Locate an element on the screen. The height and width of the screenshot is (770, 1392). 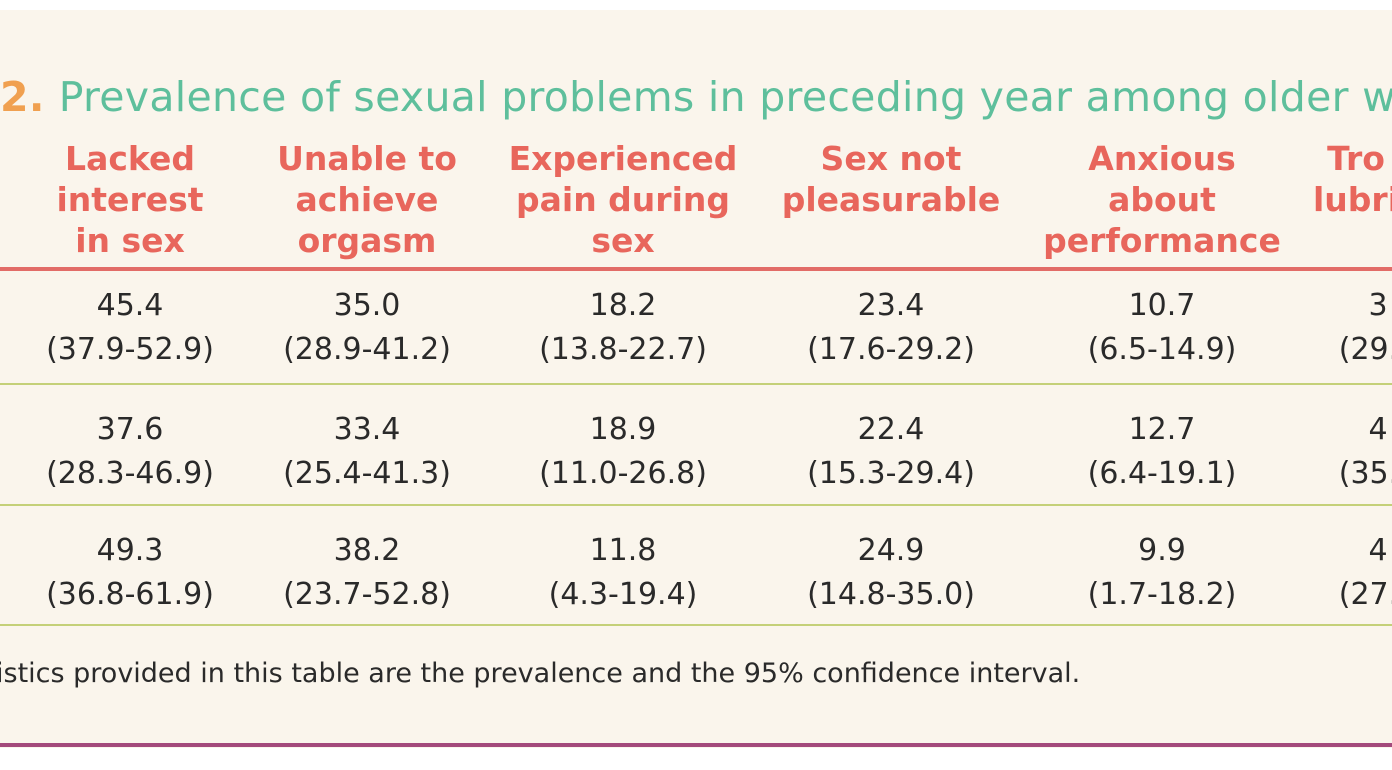
table-cell: 49.3 (36.8-61.9) is located at coordinates (130, 572).